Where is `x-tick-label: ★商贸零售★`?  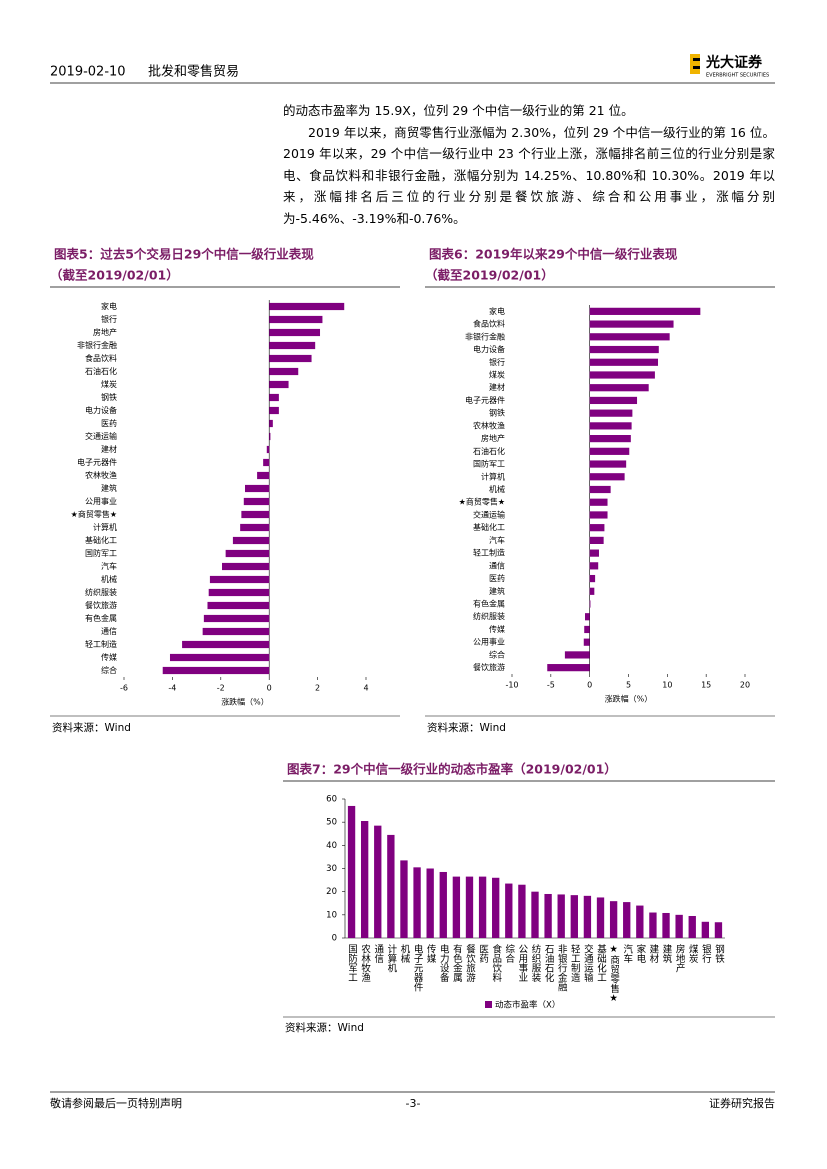
x-tick-label: ★商贸零售★ is located at coordinates (614, 974).